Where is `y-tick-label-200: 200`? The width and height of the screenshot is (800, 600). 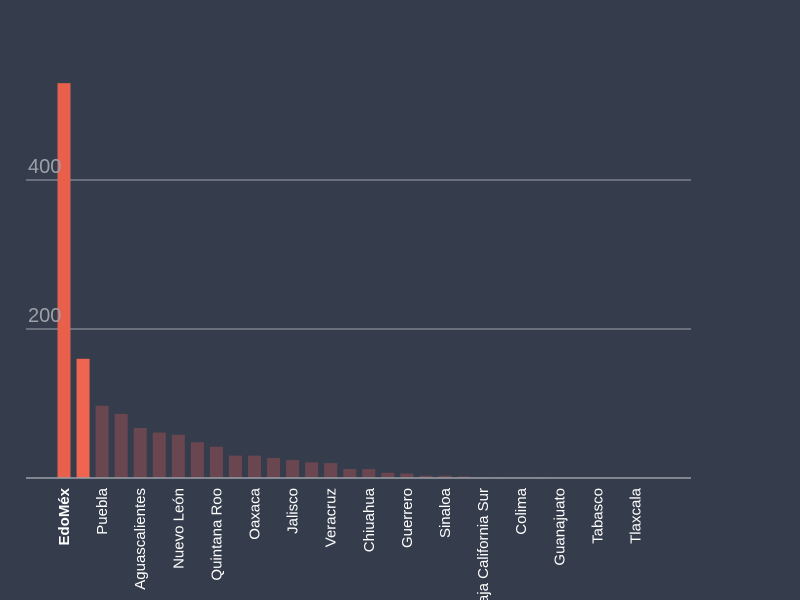
y-tick-label-200: 200 is located at coordinates (44, 316).